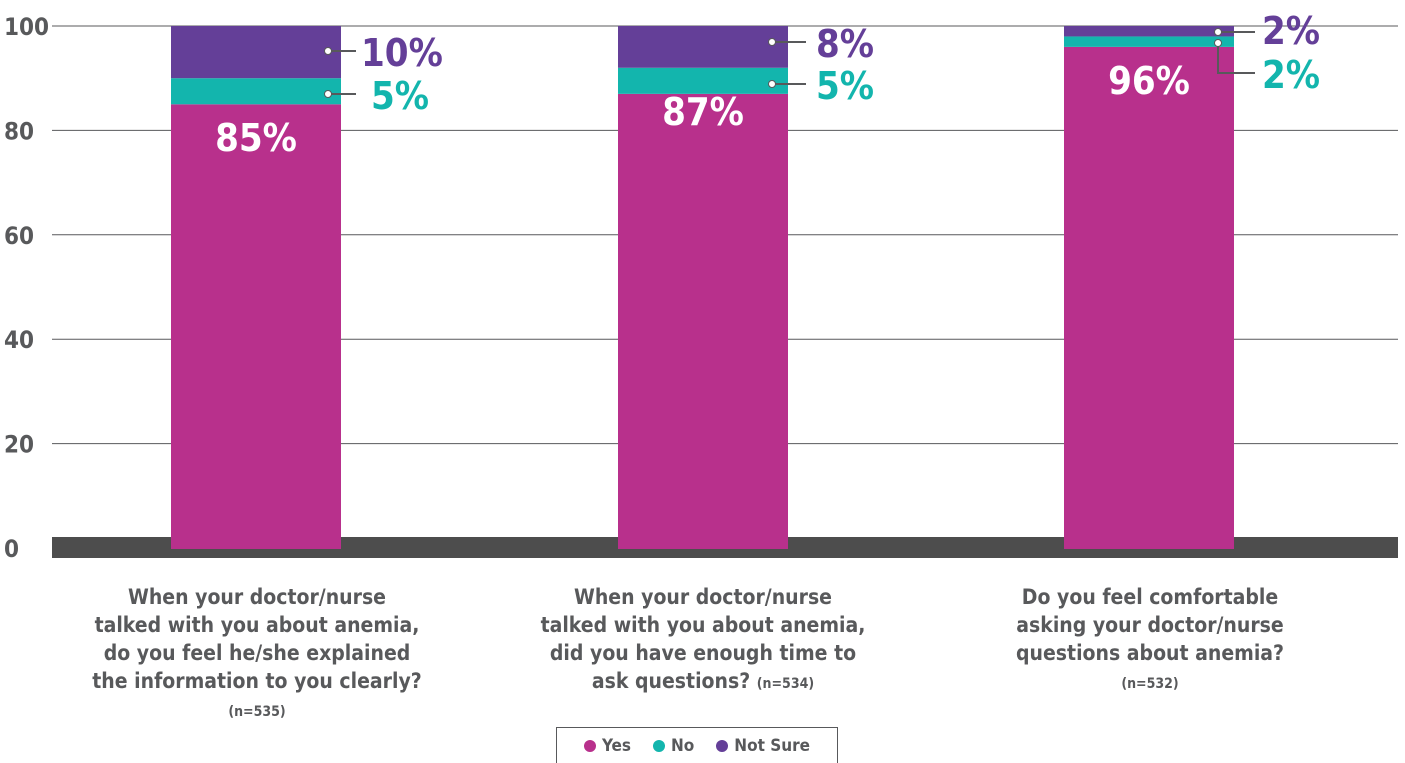  What do you see at coordinates (1291, 75) in the screenshot?
I see `data-label-no-3: 2%` at bounding box center [1291, 75].